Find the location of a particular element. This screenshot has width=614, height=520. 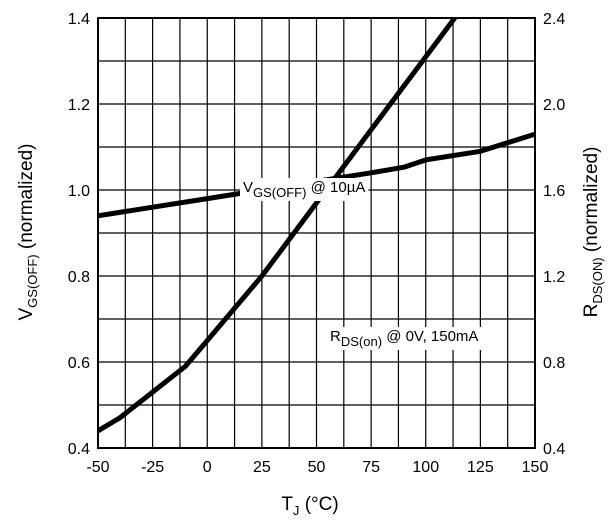

y-left-tick-label: 0.4 is located at coordinates (79, 449).